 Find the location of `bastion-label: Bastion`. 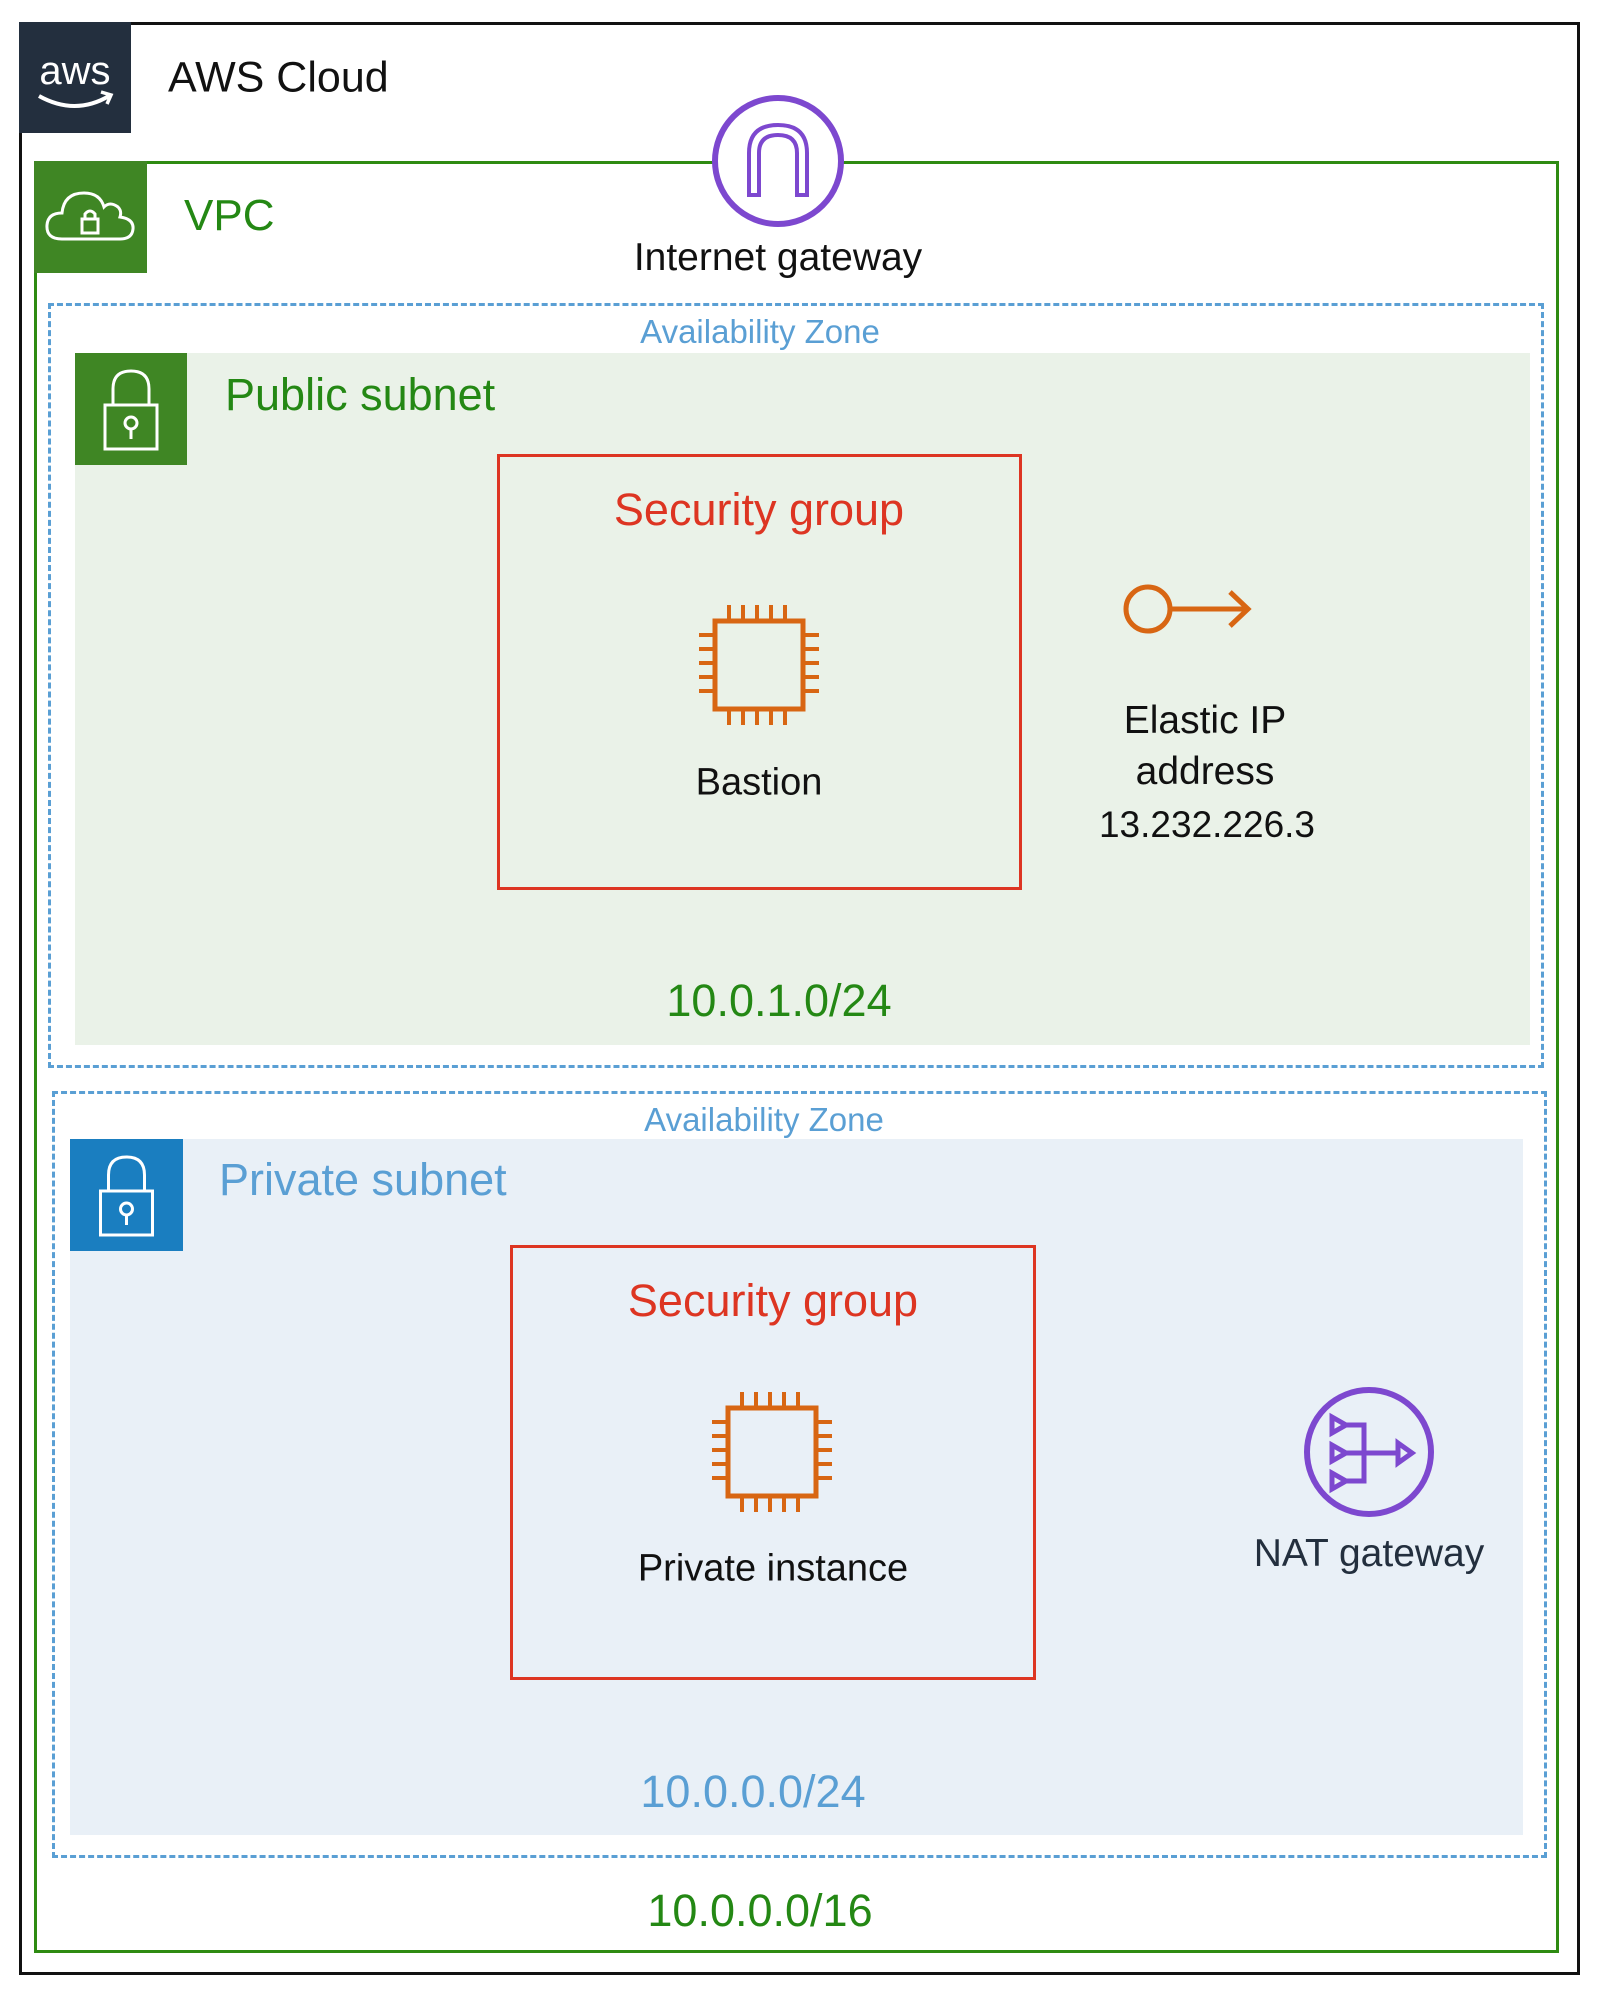

bastion-label: Bastion is located at coordinates (759, 782).